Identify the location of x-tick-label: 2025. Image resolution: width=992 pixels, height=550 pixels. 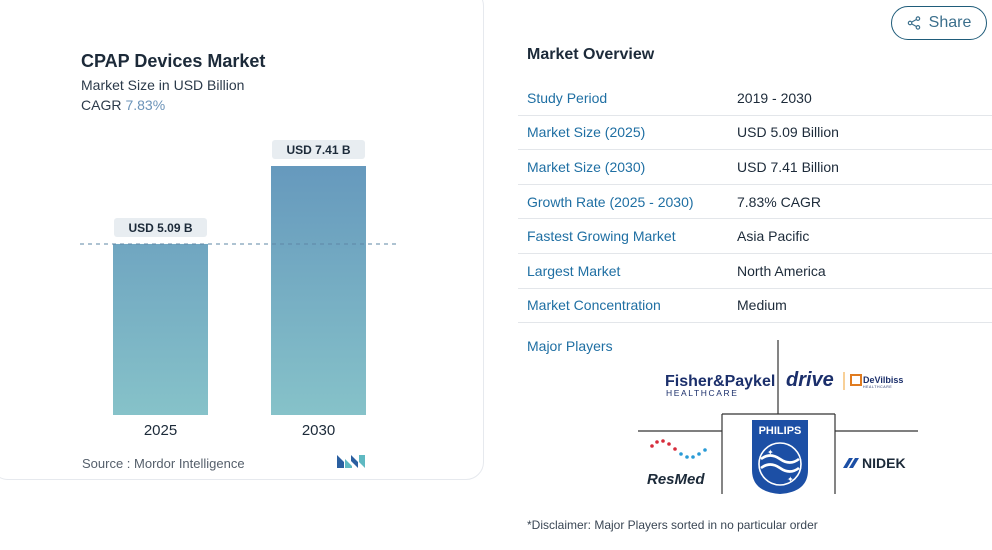
(160, 430).